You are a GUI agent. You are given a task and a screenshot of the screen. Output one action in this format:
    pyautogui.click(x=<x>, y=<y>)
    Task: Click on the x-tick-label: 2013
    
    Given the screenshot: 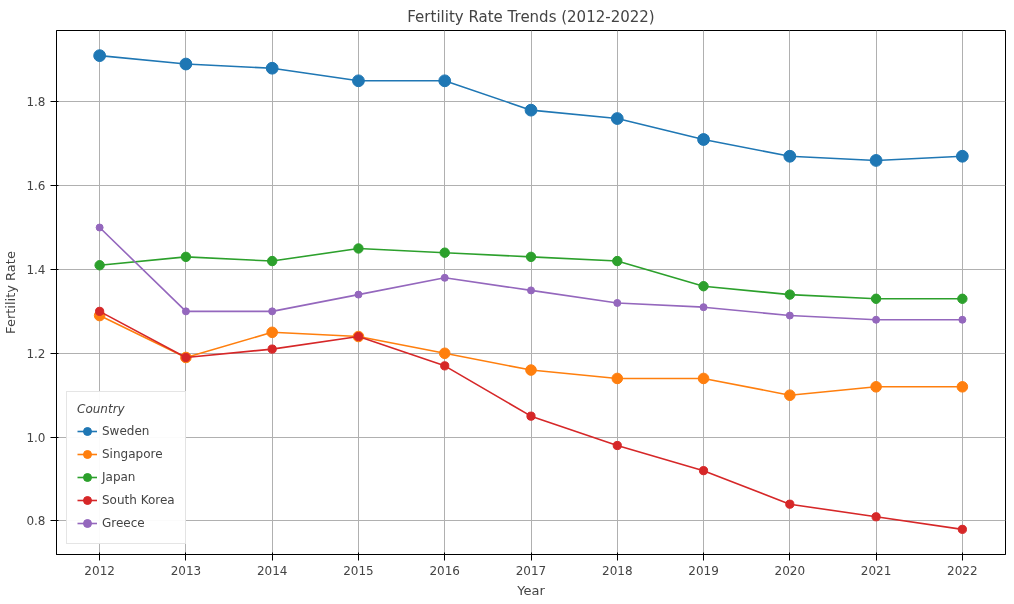 What is the action you would take?
    pyautogui.click(x=186, y=570)
    